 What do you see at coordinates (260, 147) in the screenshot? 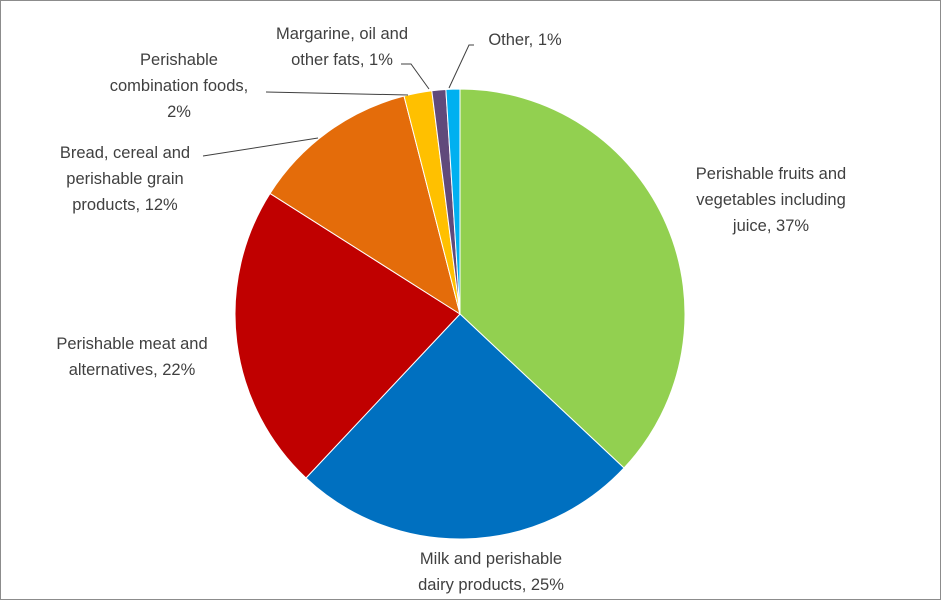
I see `leader-line-bread` at bounding box center [260, 147].